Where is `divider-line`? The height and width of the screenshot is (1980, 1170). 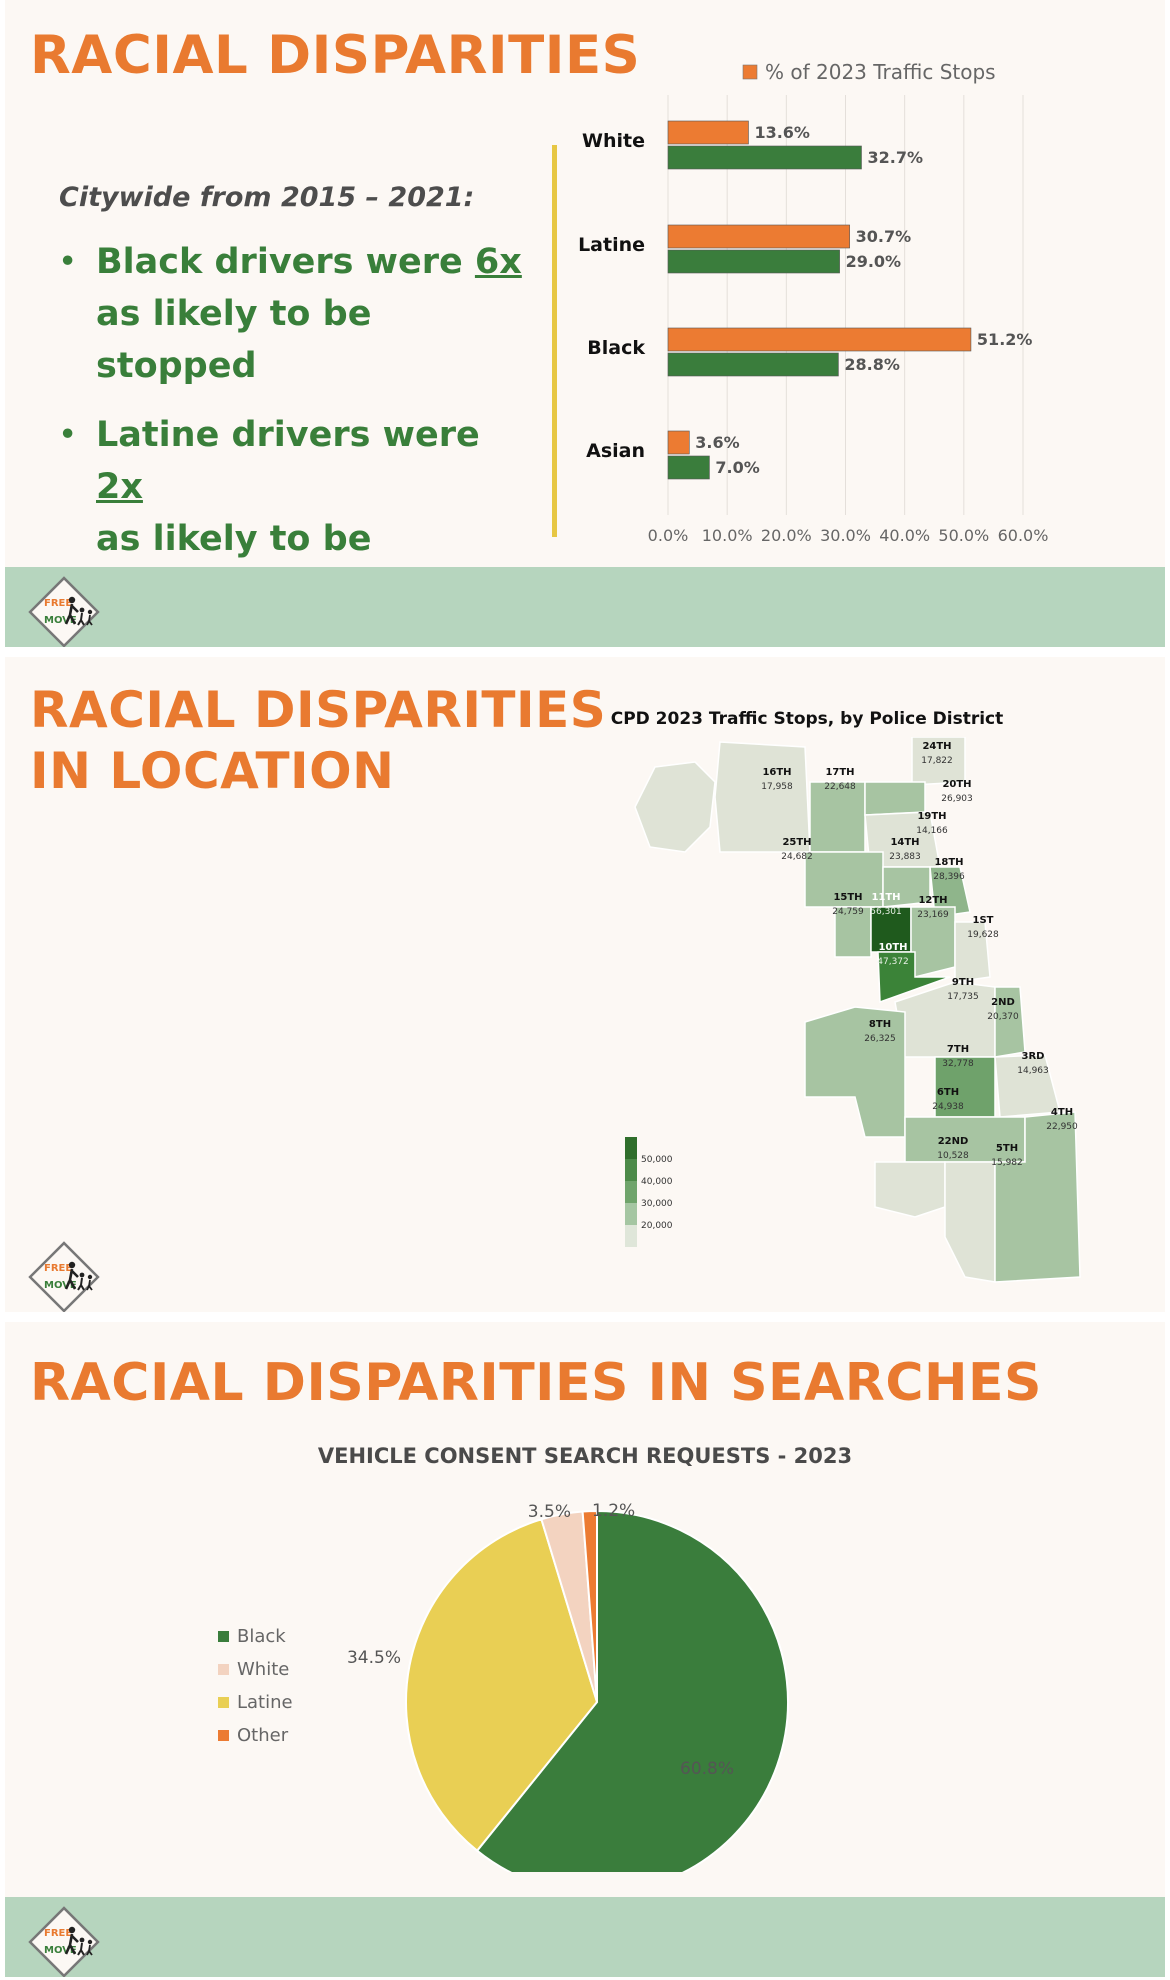 divider-line is located at coordinates (554, 341).